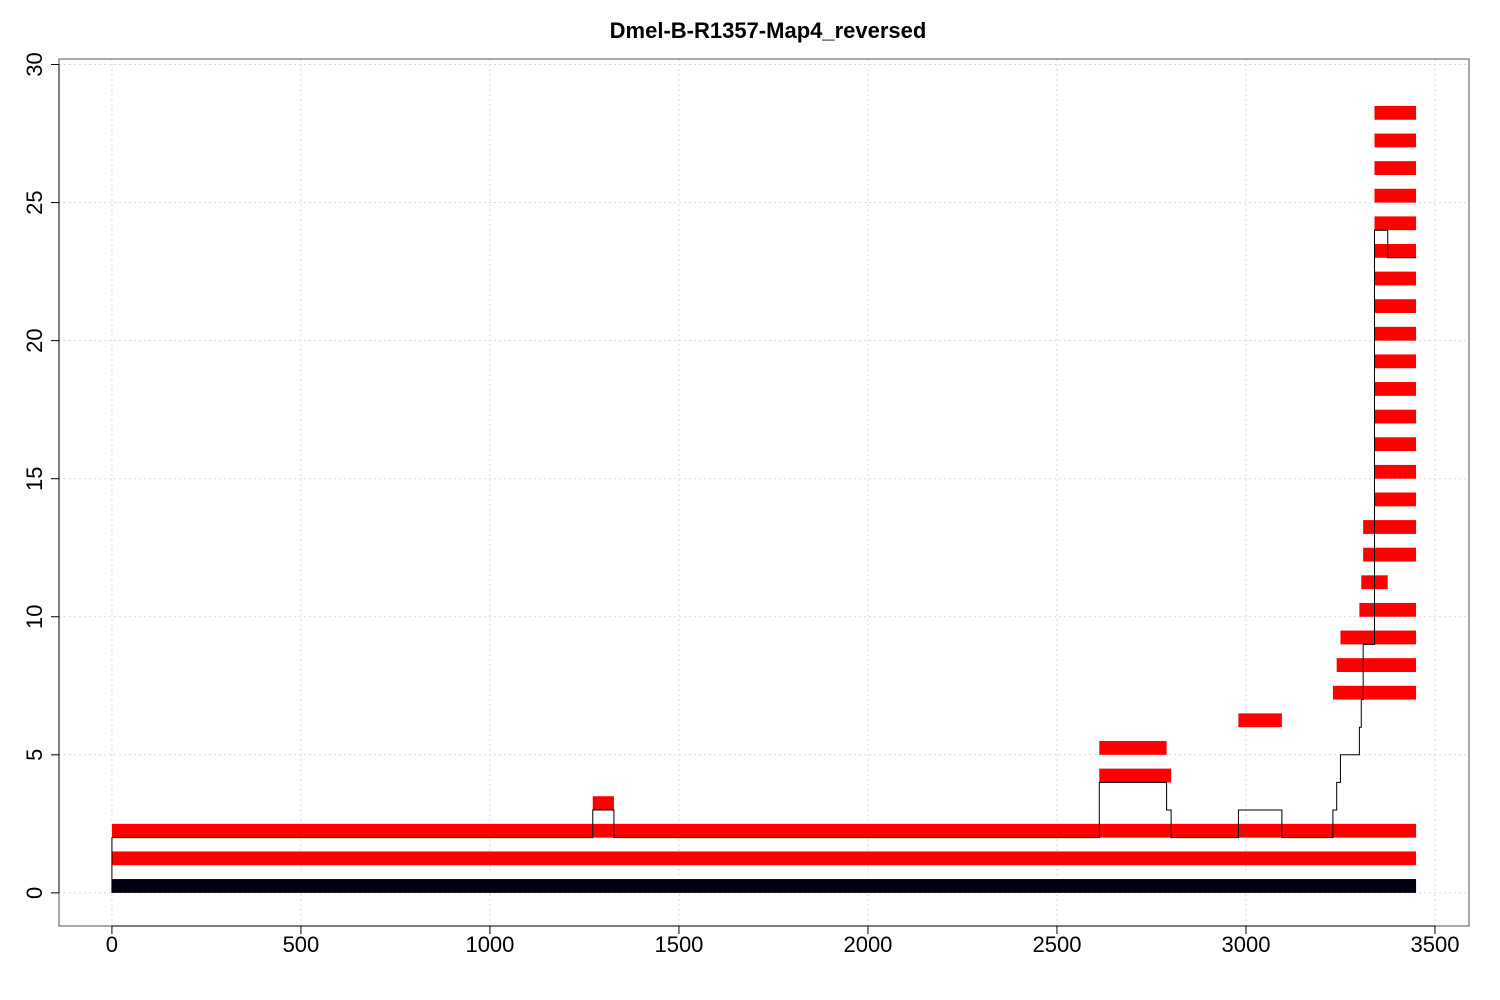 This screenshot has height=1000, width=1500. I want to click on chart-title: Dmel-B-R1357-Map4_reversed, so click(768, 30).